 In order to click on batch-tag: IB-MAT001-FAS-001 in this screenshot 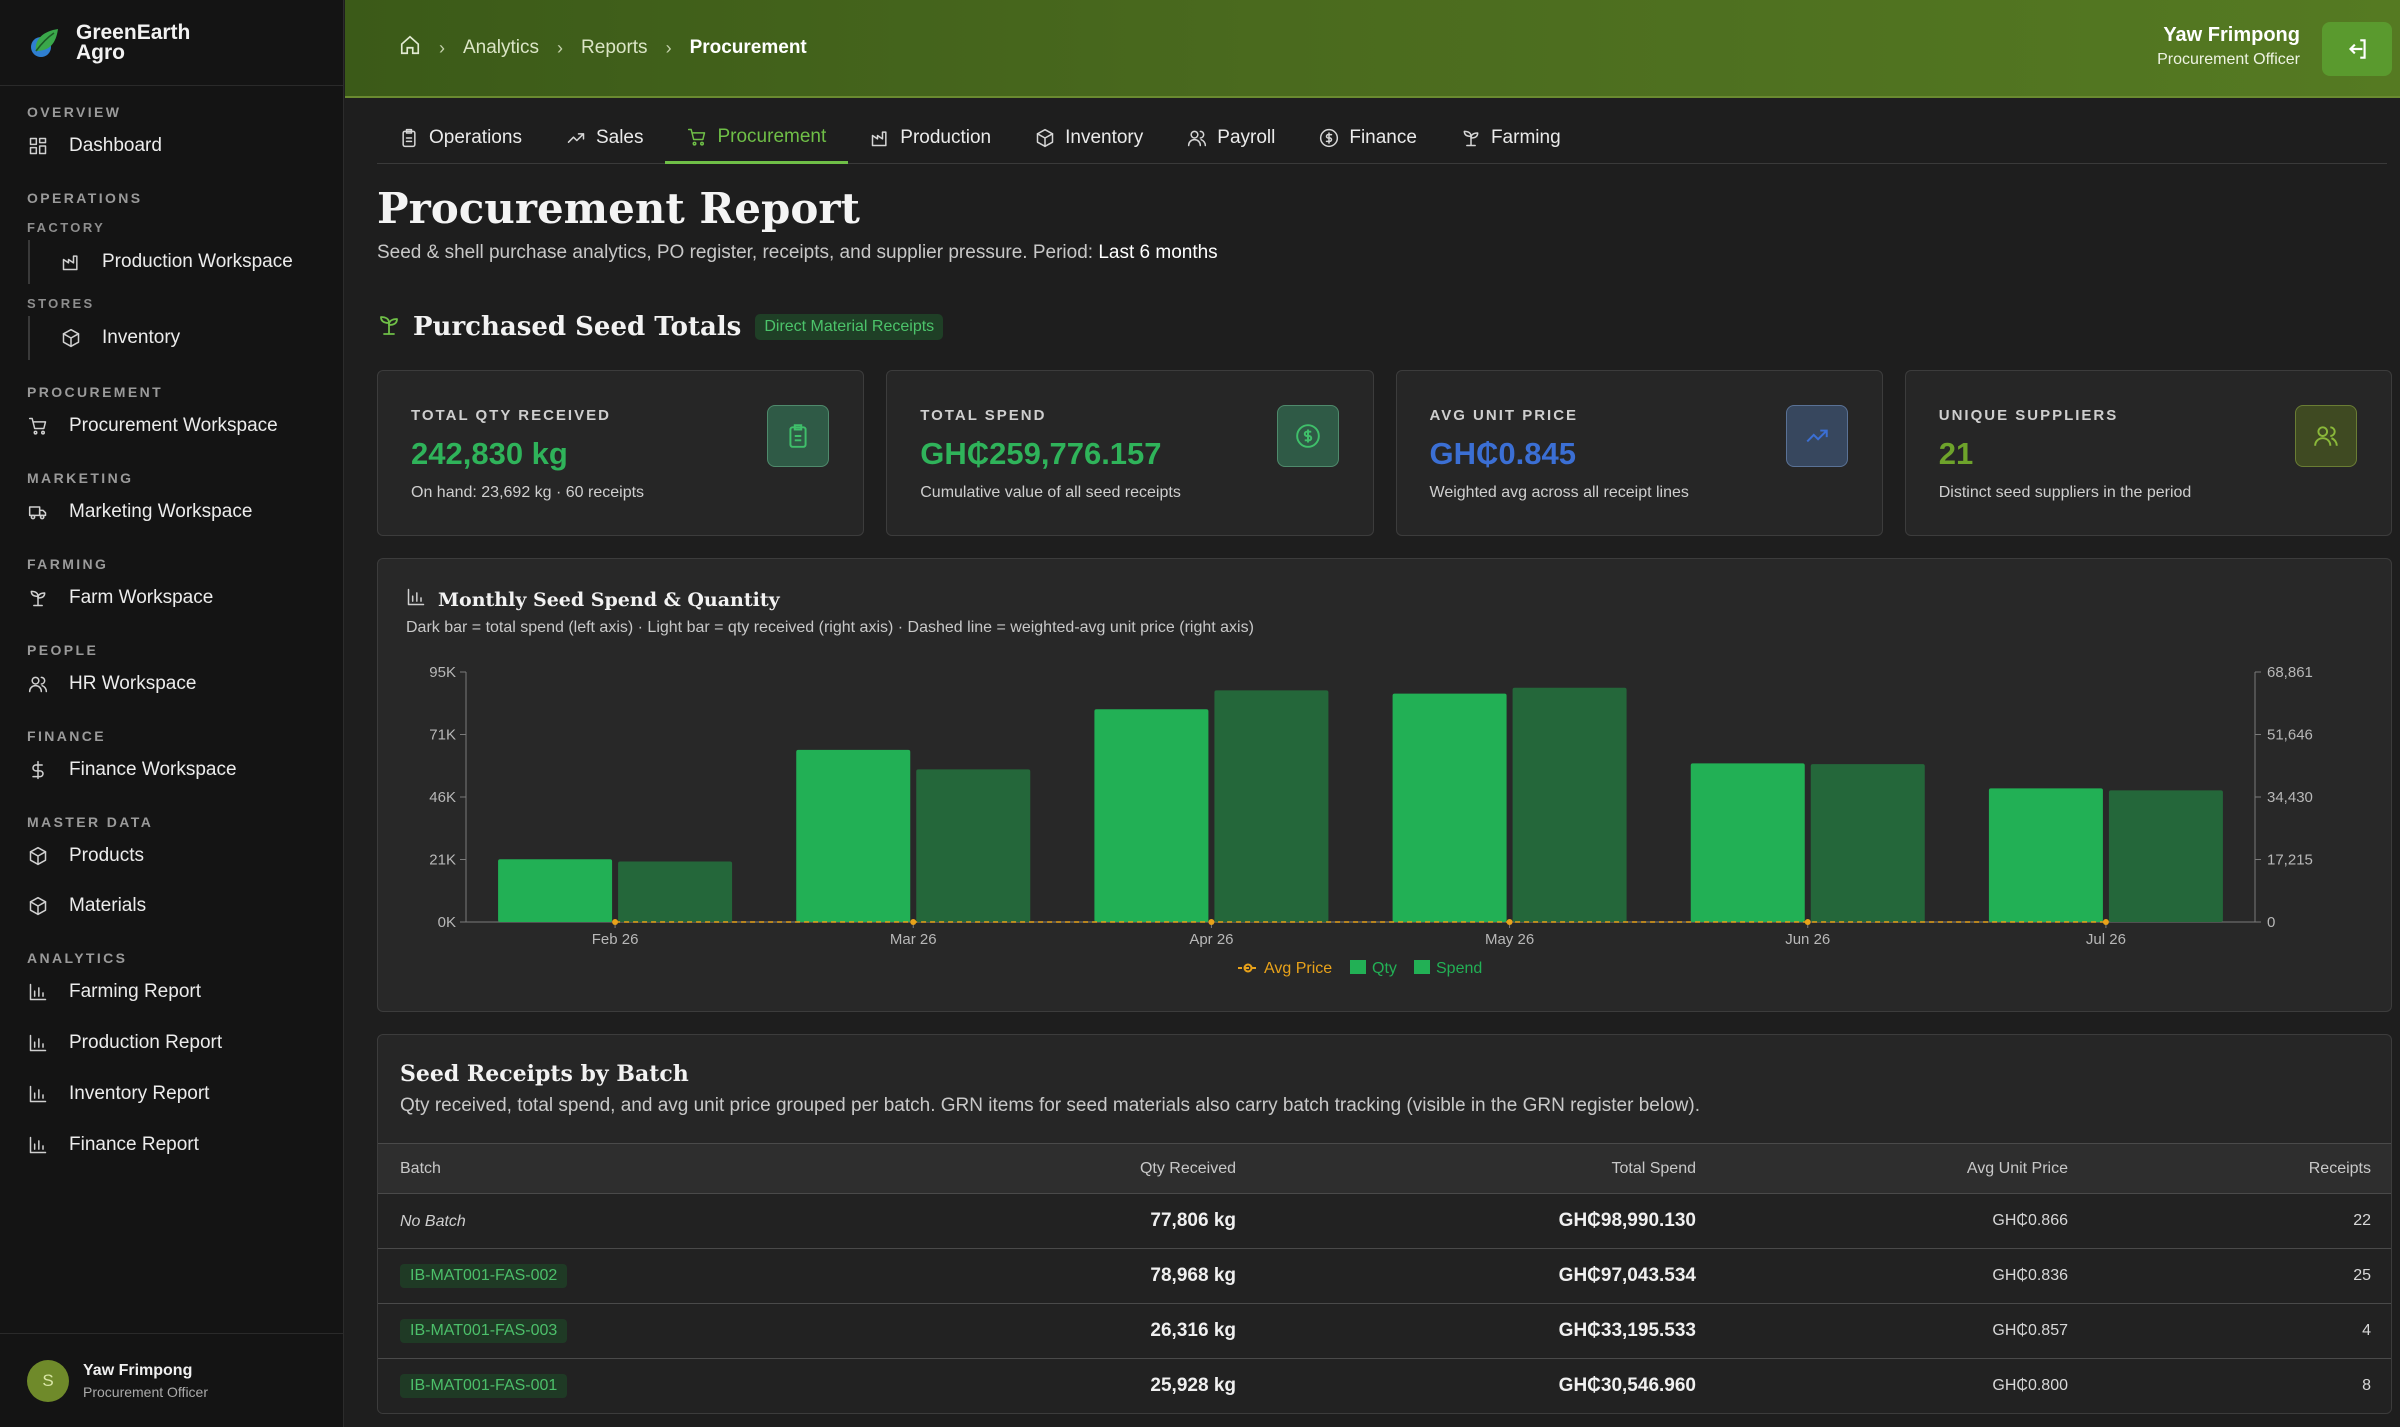, I will do `click(484, 1386)`.